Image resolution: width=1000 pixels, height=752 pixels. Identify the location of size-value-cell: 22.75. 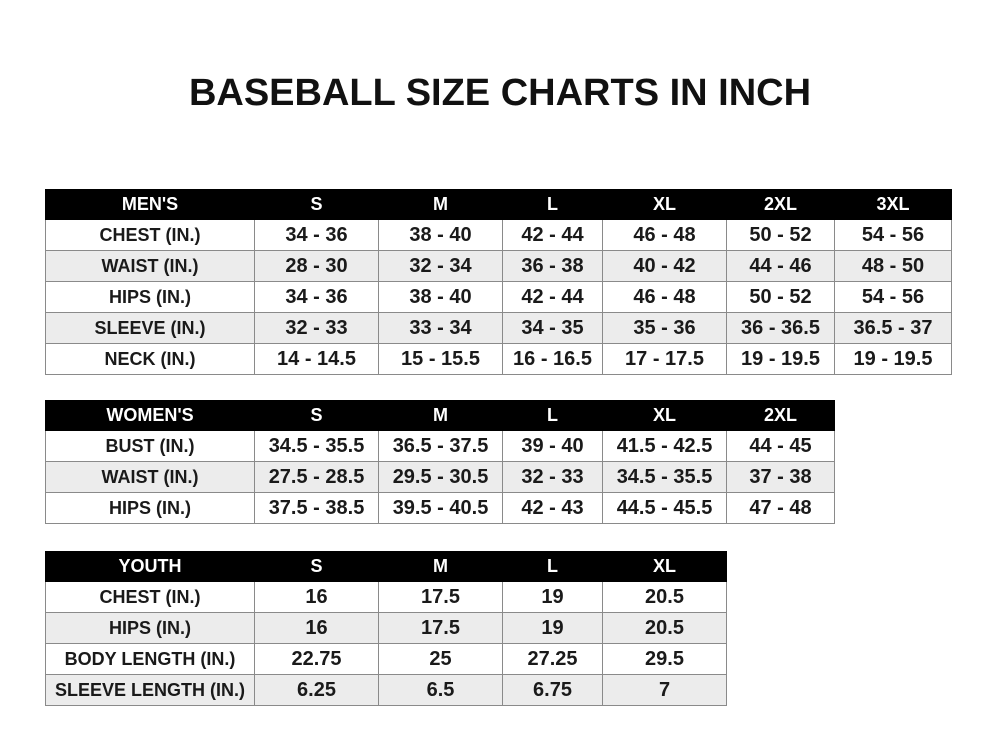
(316, 659).